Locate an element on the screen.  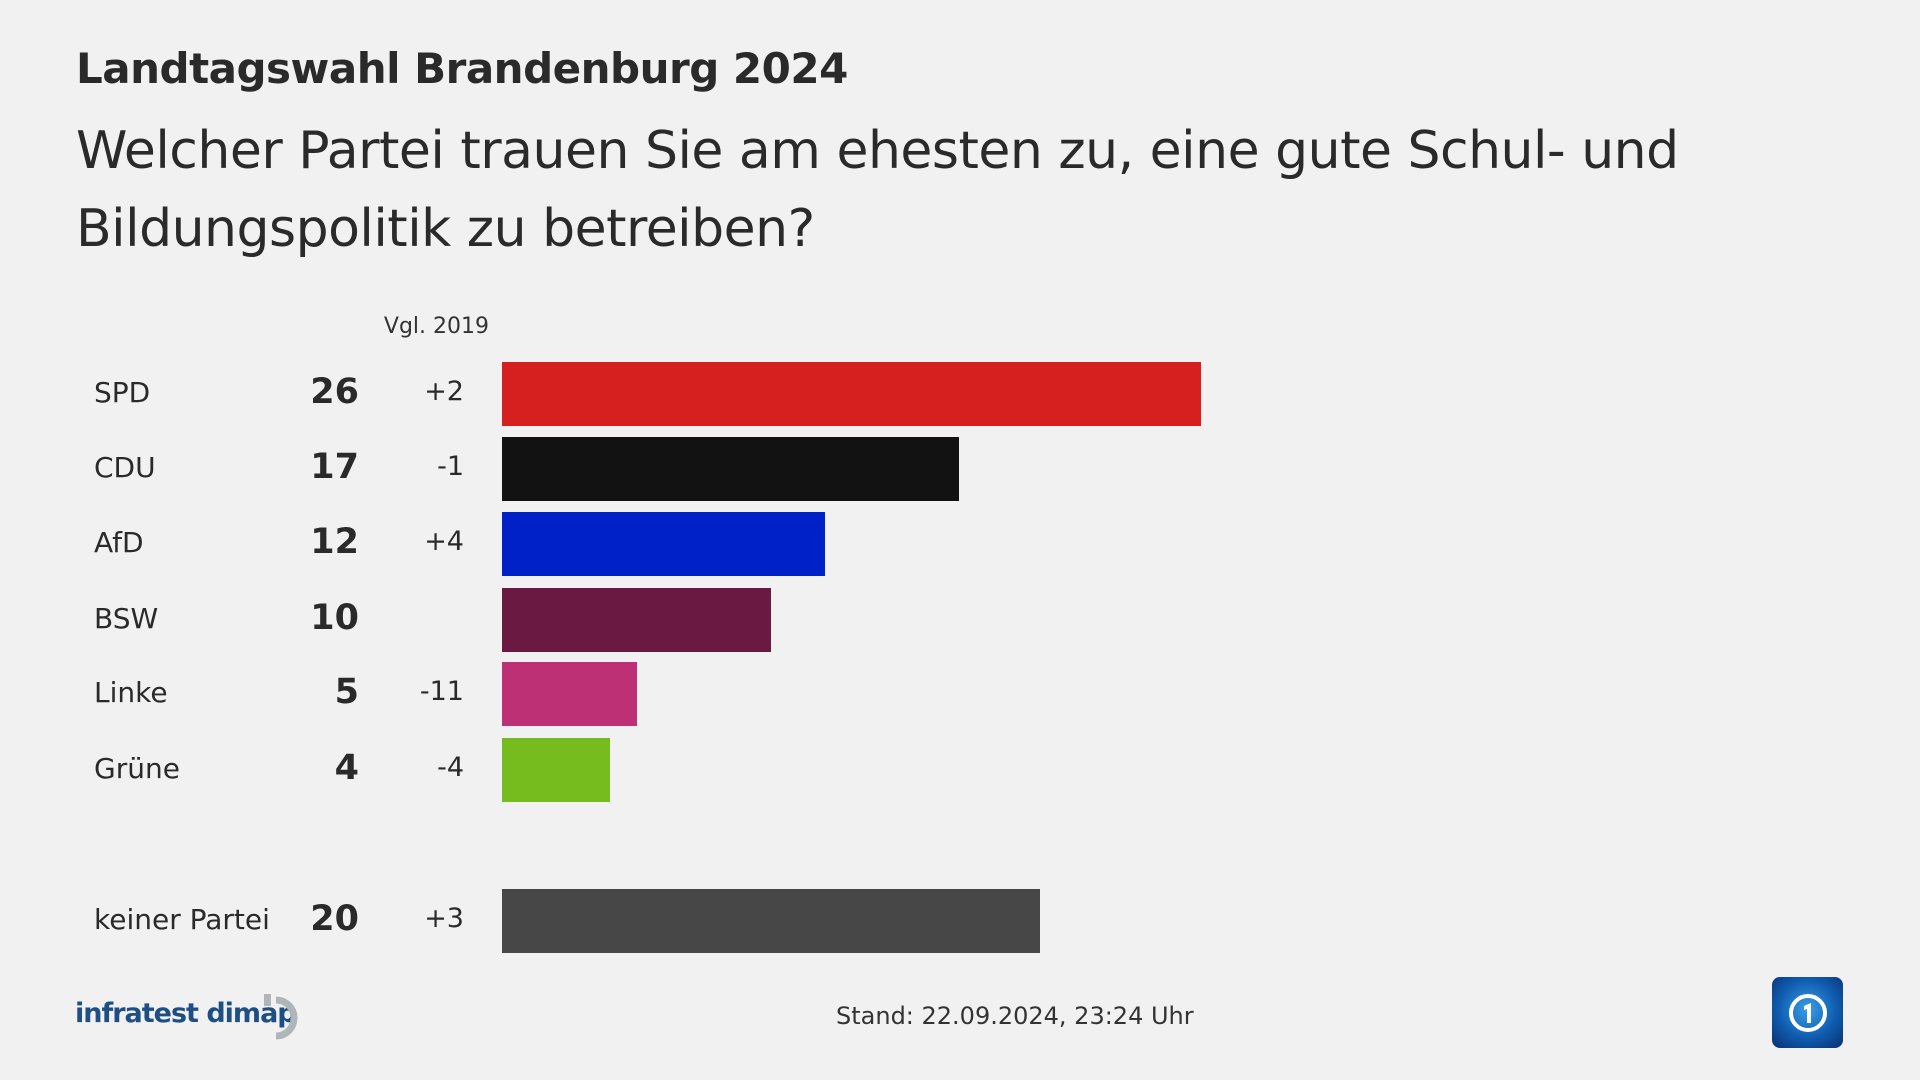
bar-row-linke: Linke 5 -11 is located at coordinates (960, 694).